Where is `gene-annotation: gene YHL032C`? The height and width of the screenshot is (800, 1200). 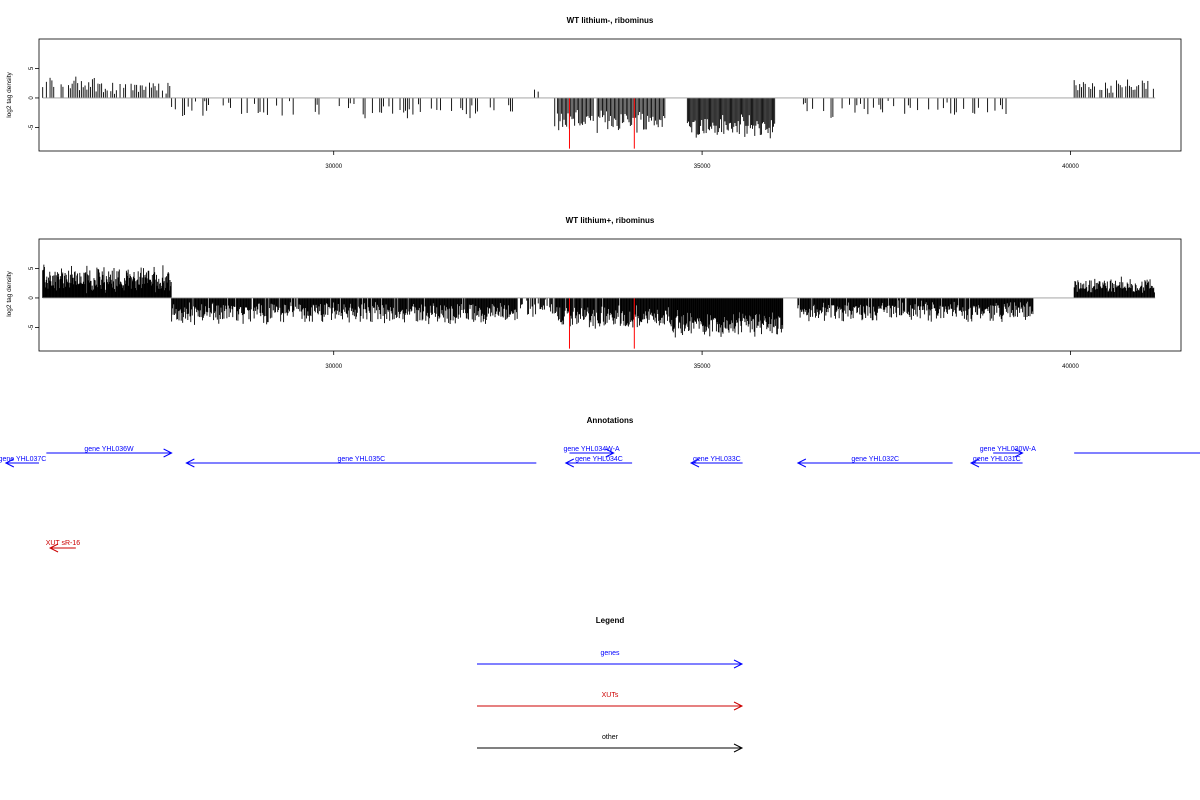 gene-annotation: gene YHL032C is located at coordinates (874, 462).